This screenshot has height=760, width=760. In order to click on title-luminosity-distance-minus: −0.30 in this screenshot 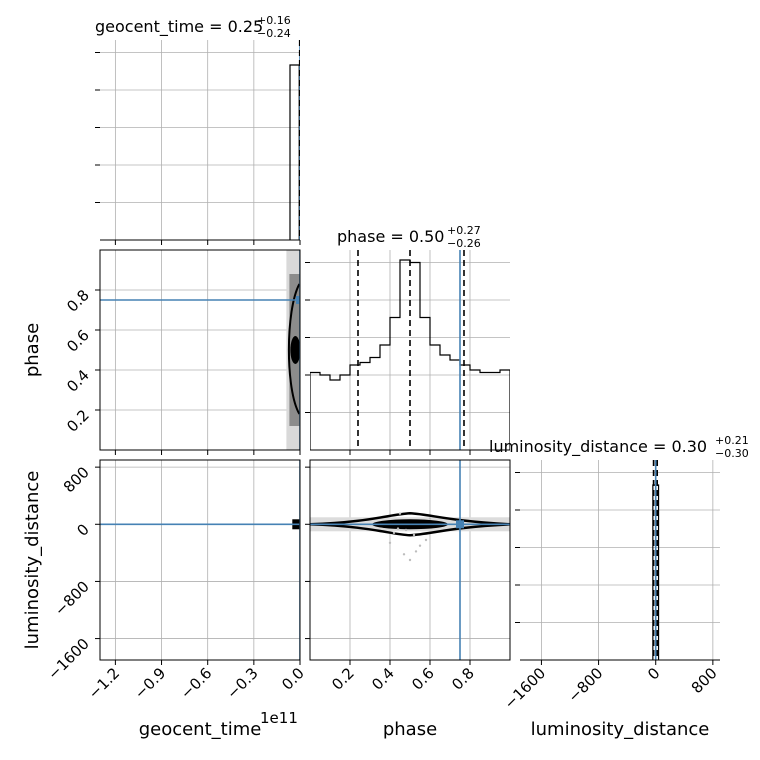, I will do `click(732, 453)`.